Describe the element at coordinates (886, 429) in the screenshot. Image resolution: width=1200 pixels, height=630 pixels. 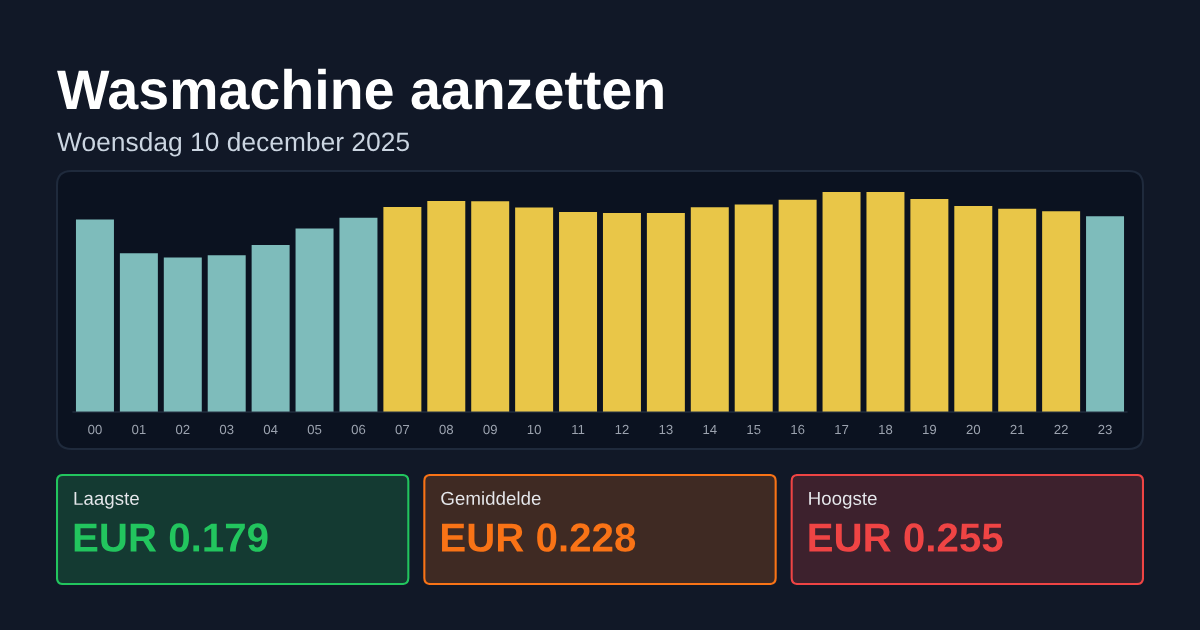
I see `x-tick-label: 18` at that location.